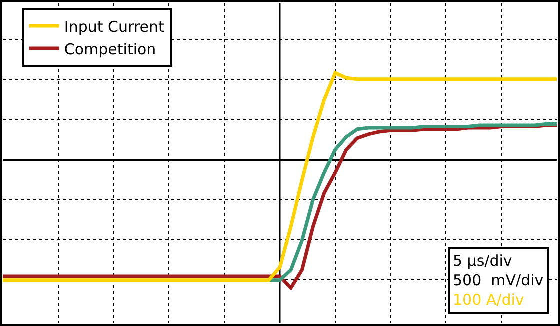  What do you see at coordinates (110, 49) in the screenshot?
I see `legend-label: Competition` at bounding box center [110, 49].